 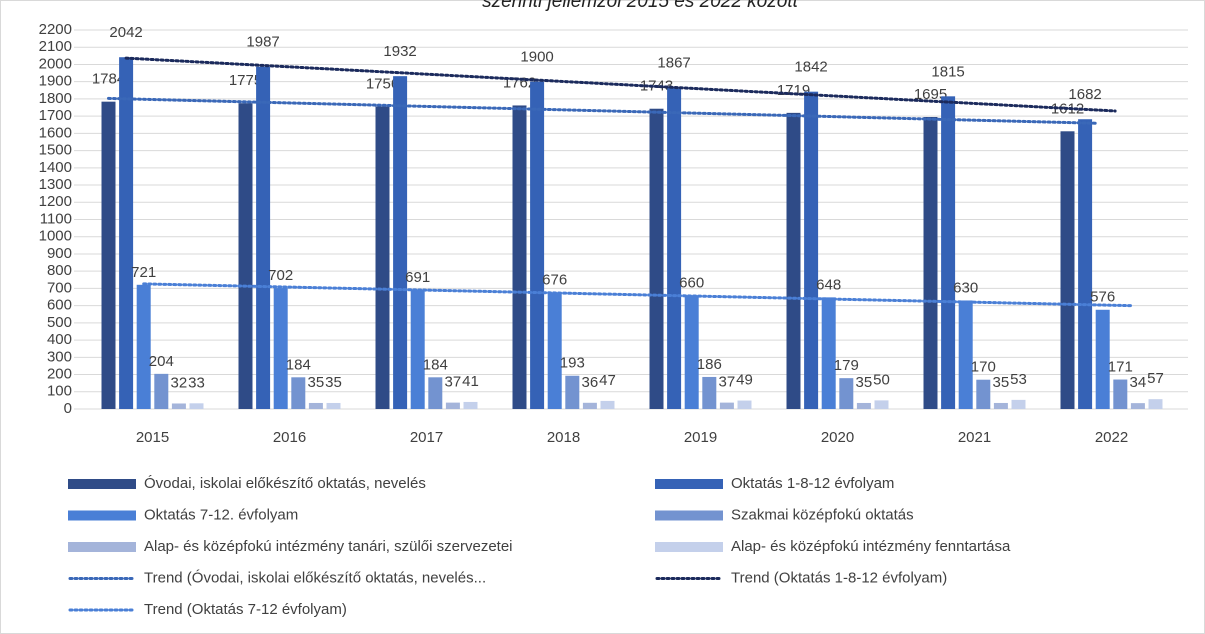 I want to click on data-label: 41, so click(x=470, y=381).